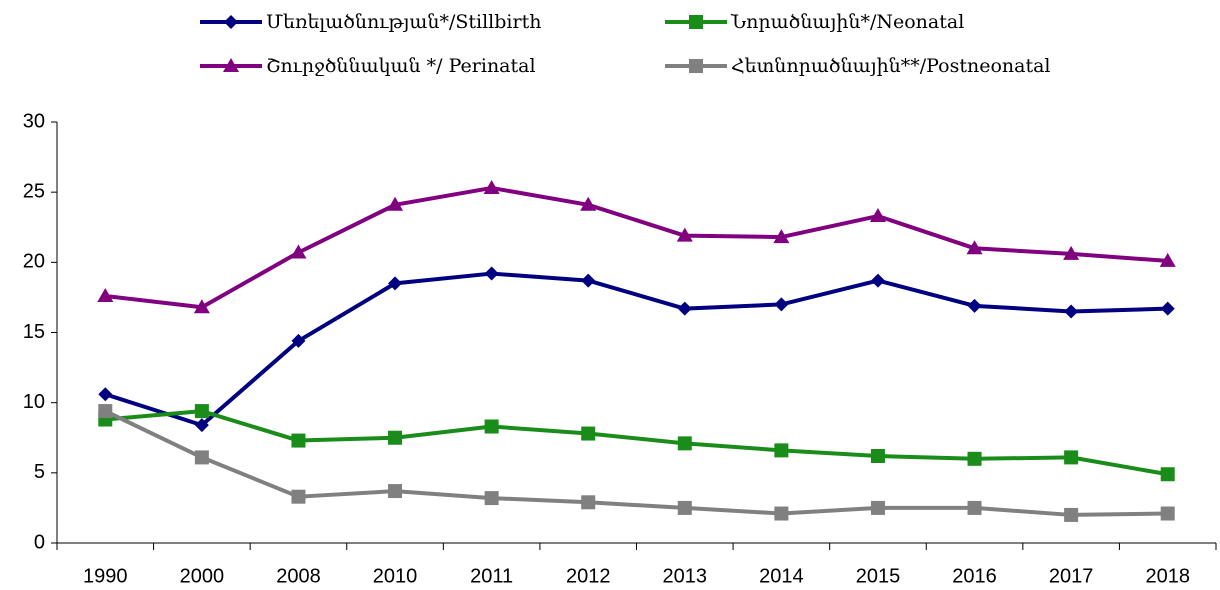 This screenshot has height=590, width=1220. What do you see at coordinates (685, 576) in the screenshot?
I see `x-tick-label: 2013` at bounding box center [685, 576].